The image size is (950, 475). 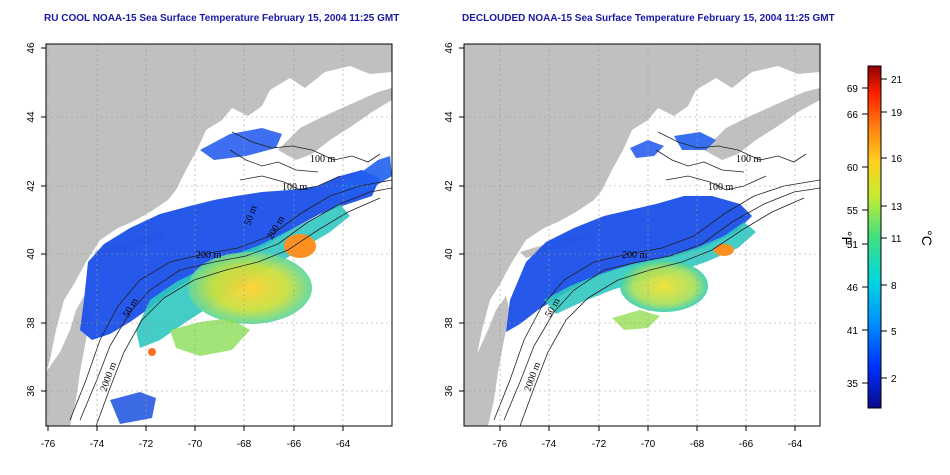 I want to click on land-newfoundland, so click(x=366, y=56).